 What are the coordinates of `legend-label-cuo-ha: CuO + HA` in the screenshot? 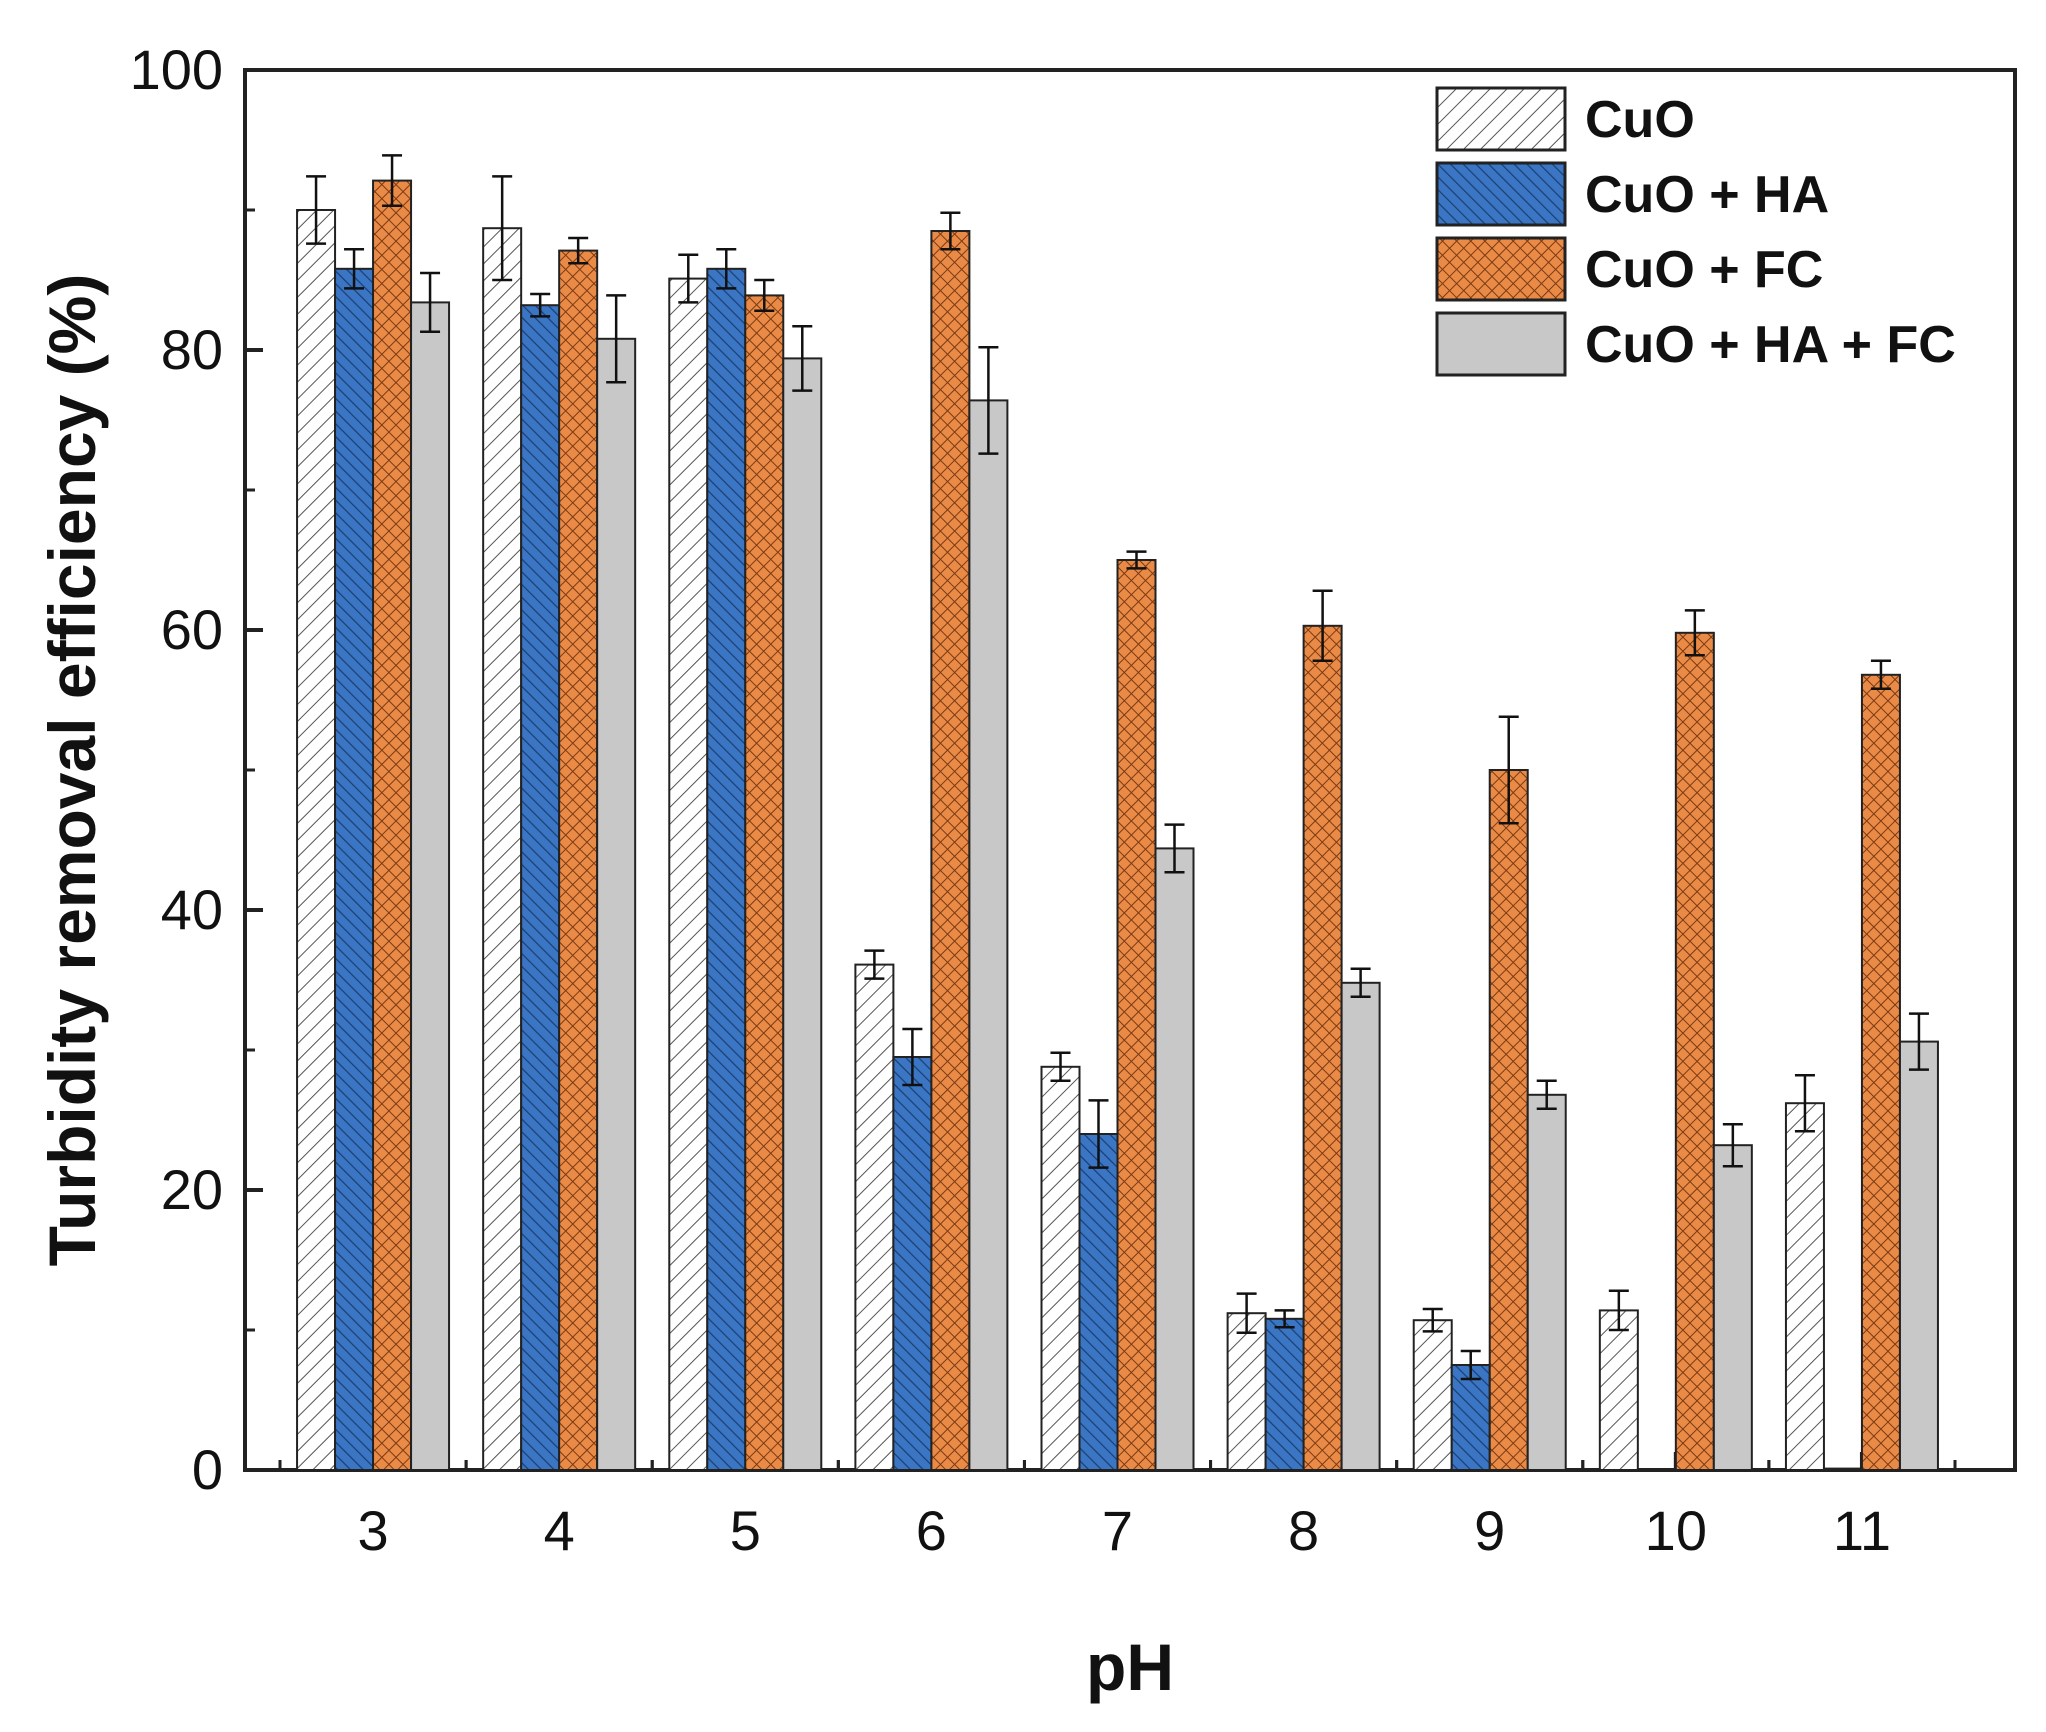 It's located at (1707, 195).